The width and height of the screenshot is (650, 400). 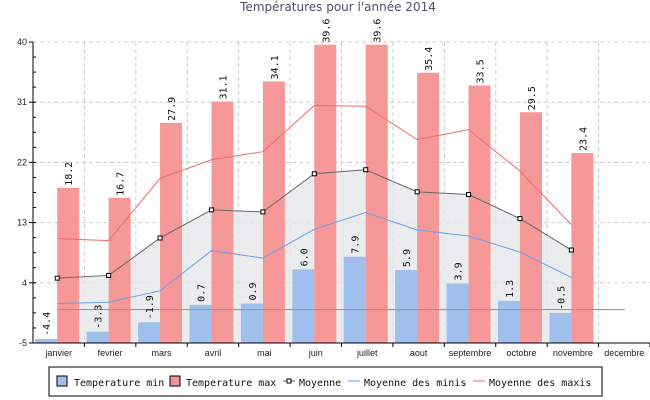 What do you see at coordinates (172, 109) in the screenshot?
I see `bar-label-max: 27.9` at bounding box center [172, 109].